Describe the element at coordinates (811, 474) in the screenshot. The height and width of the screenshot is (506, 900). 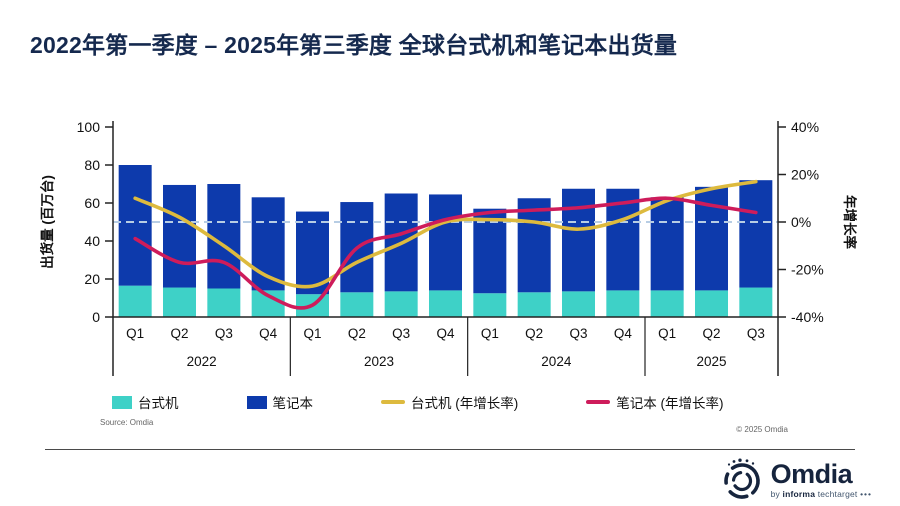
I see `omdia-wordmark: Omdia` at that location.